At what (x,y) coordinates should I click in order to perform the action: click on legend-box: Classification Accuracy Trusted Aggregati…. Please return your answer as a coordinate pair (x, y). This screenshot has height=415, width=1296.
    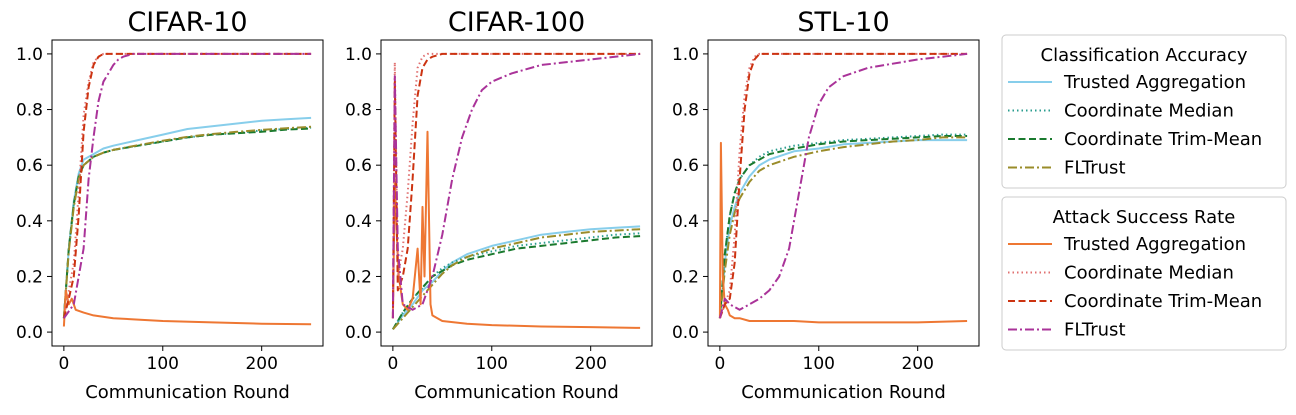
    Looking at the image, I should click on (1144, 111).